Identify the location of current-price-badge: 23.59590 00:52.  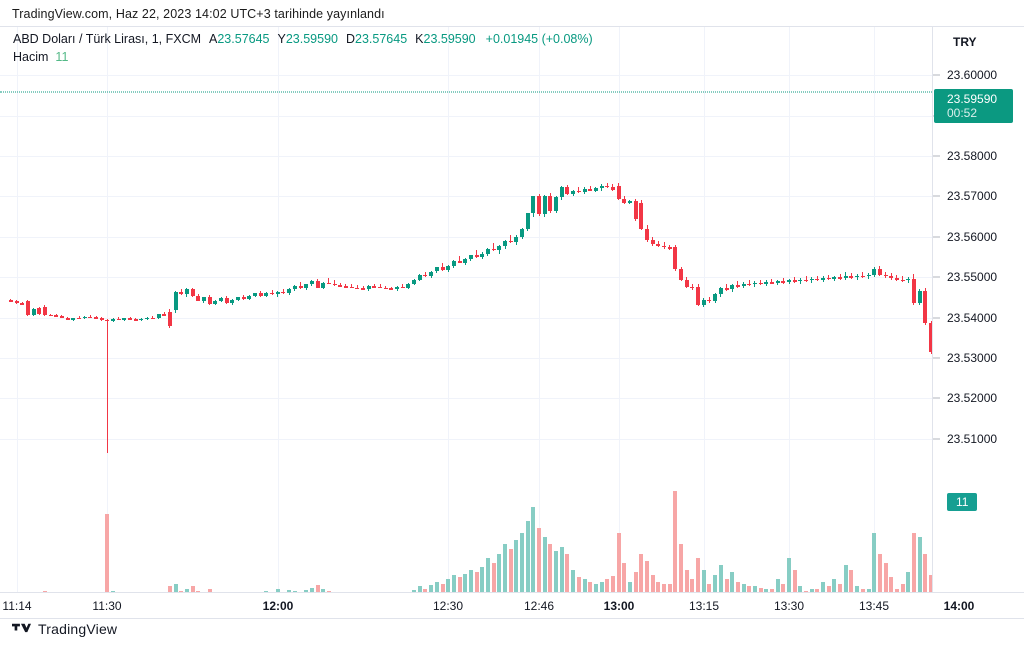
(973, 105).